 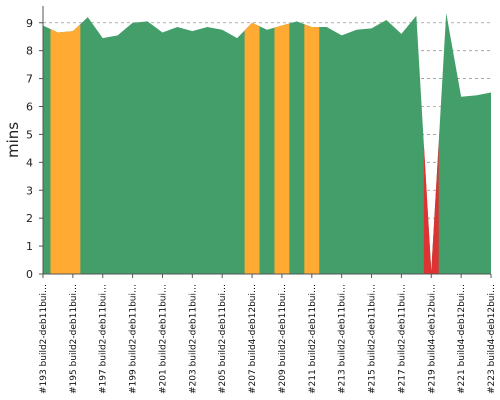 I want to click on y-tick-label: 9, so click(x=29, y=23).